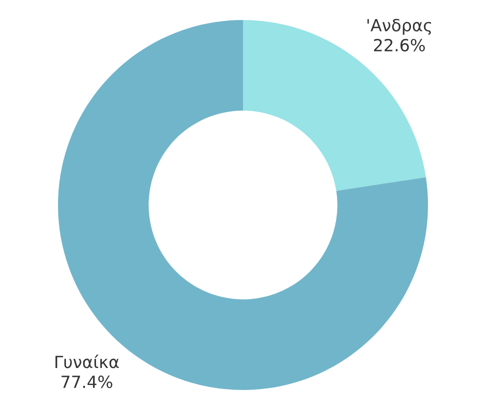 The height and width of the screenshot is (402, 481). What do you see at coordinates (399, 26) in the screenshot?
I see `slice-label: 'Ανδρας` at bounding box center [399, 26].